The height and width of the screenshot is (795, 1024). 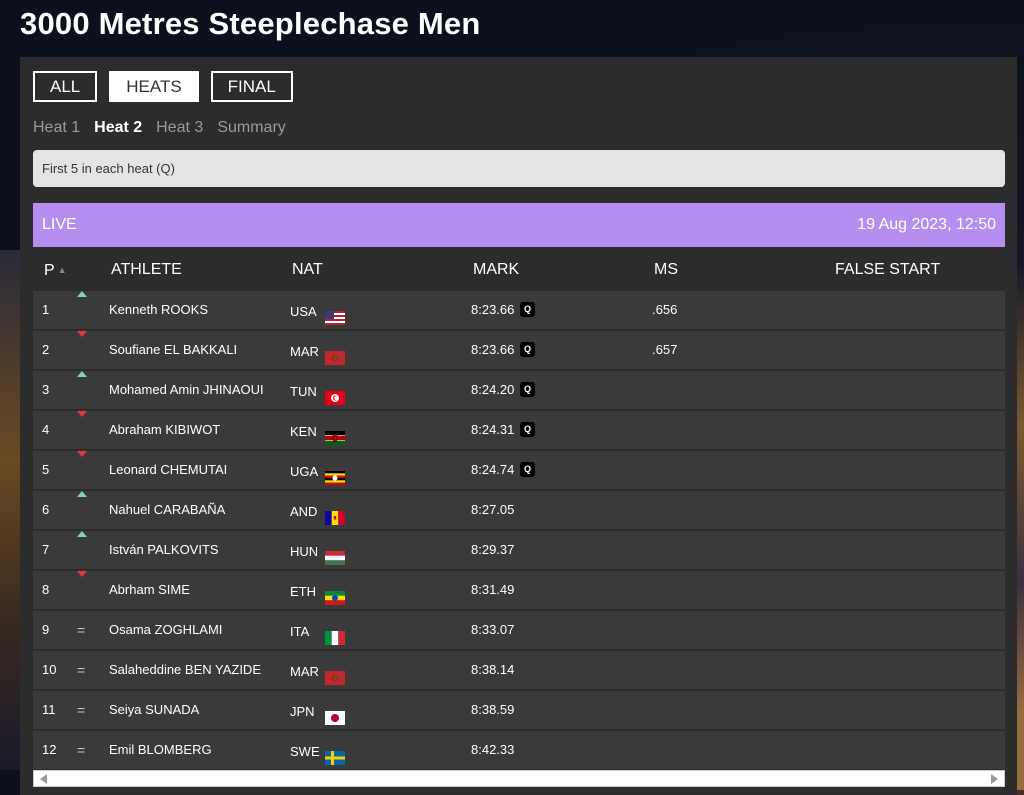 What do you see at coordinates (49, 270) in the screenshot?
I see `column-header-p-label: P` at bounding box center [49, 270].